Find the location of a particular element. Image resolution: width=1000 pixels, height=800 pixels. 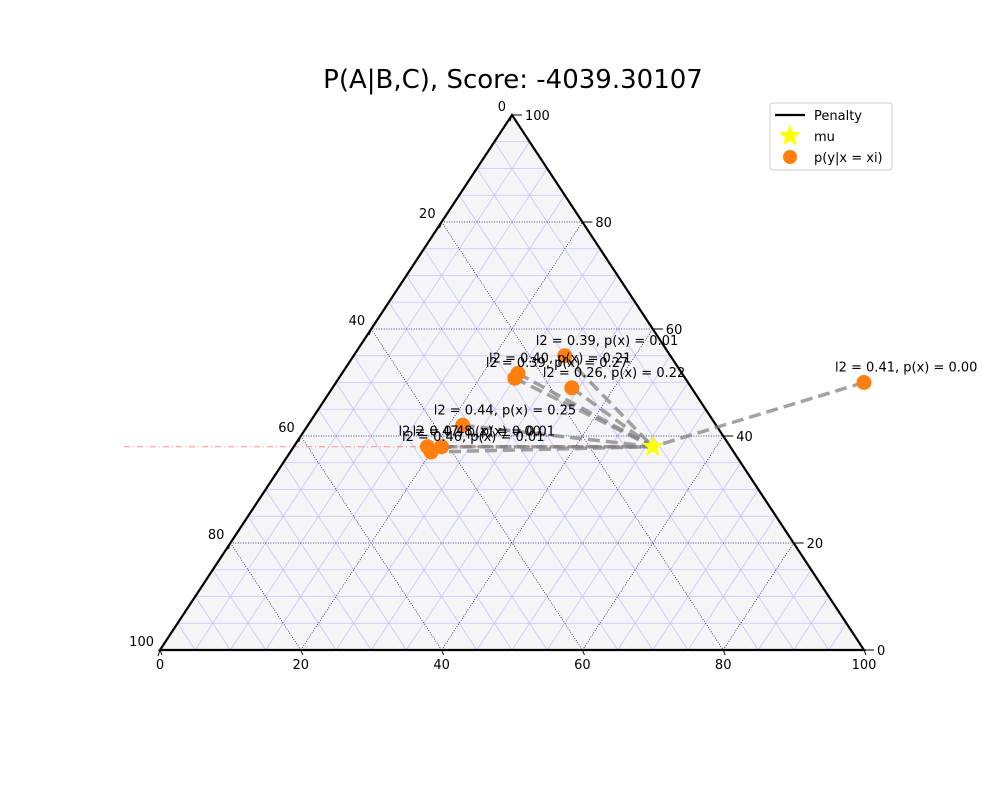

right-tick-label: 100 is located at coordinates (537, 116).